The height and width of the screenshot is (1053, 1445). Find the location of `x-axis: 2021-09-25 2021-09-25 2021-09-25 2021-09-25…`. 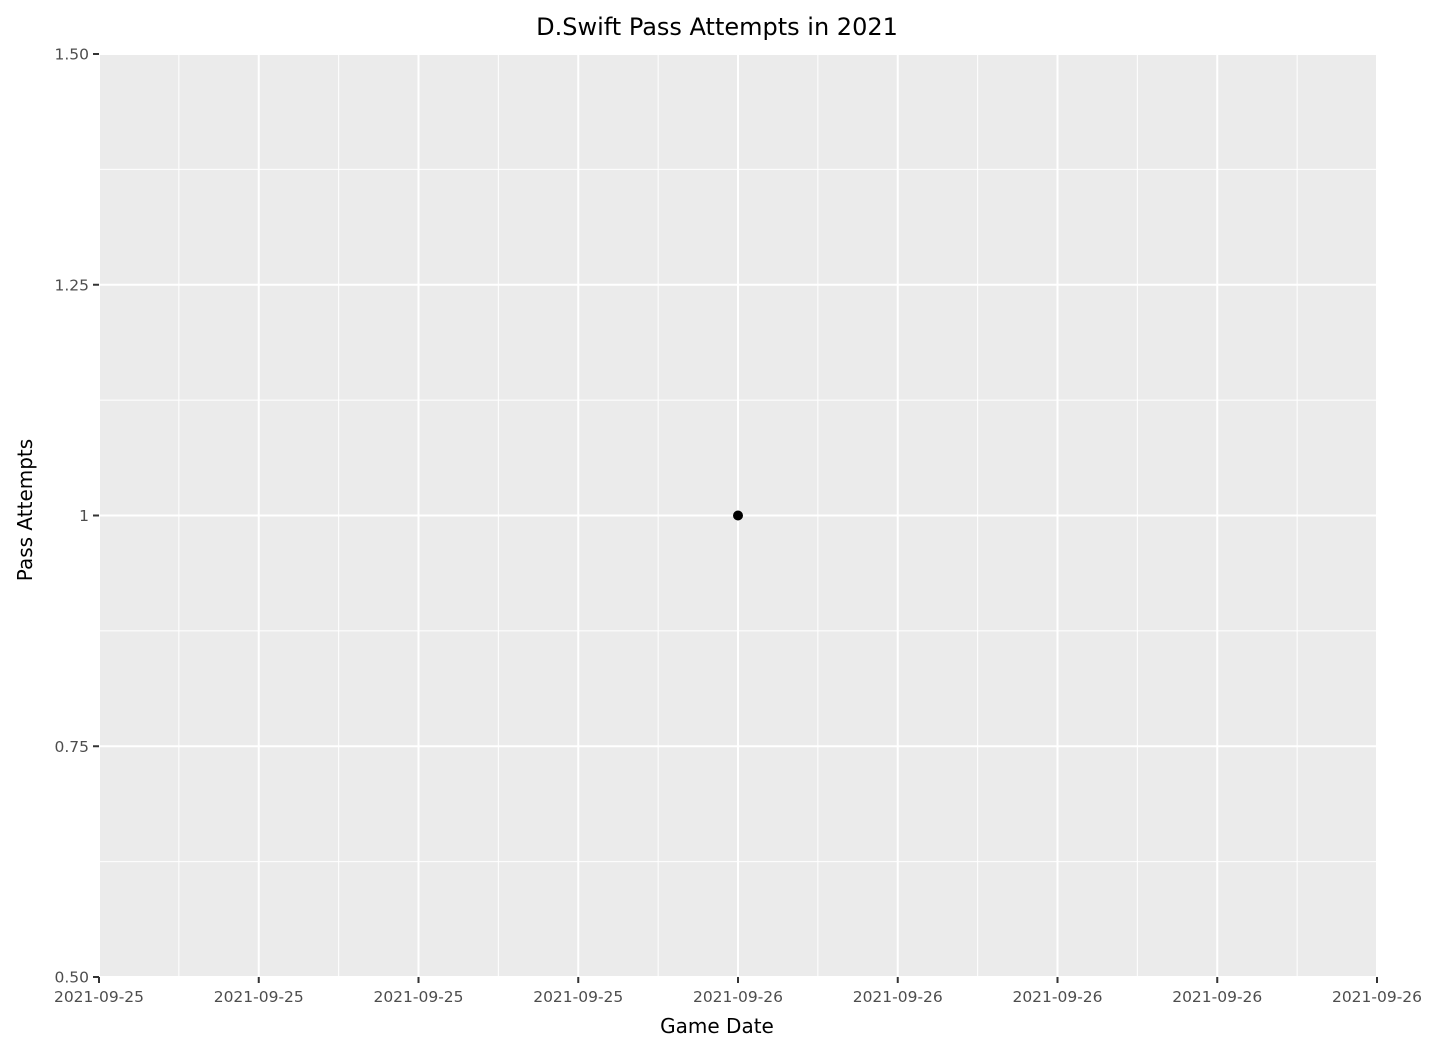

x-axis: 2021-09-25 2021-09-25 2021-09-25 2021-09-25… is located at coordinates (738, 991).